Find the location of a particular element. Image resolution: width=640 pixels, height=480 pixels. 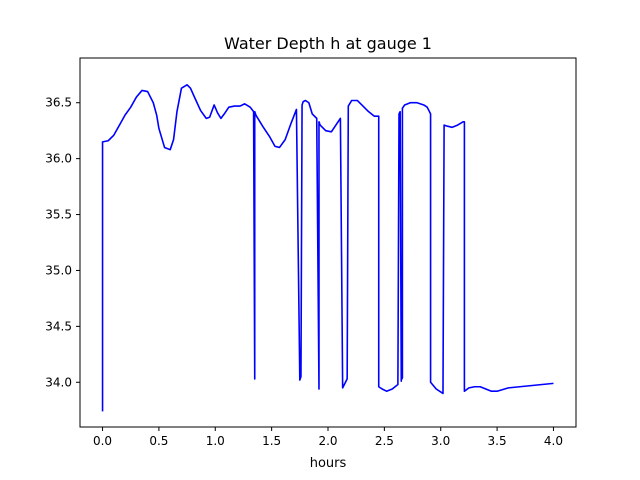

y-tick-label: 36.5 is located at coordinates (58, 103).